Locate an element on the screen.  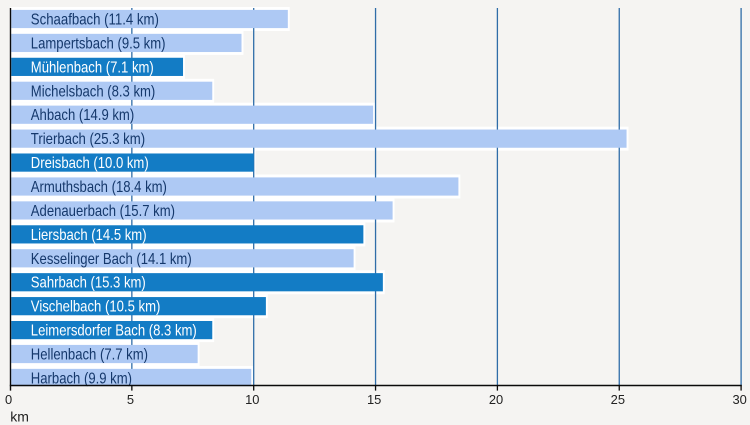
svg-text: Kesselinger Bach (14.1 km) is located at coordinates (111, 259).